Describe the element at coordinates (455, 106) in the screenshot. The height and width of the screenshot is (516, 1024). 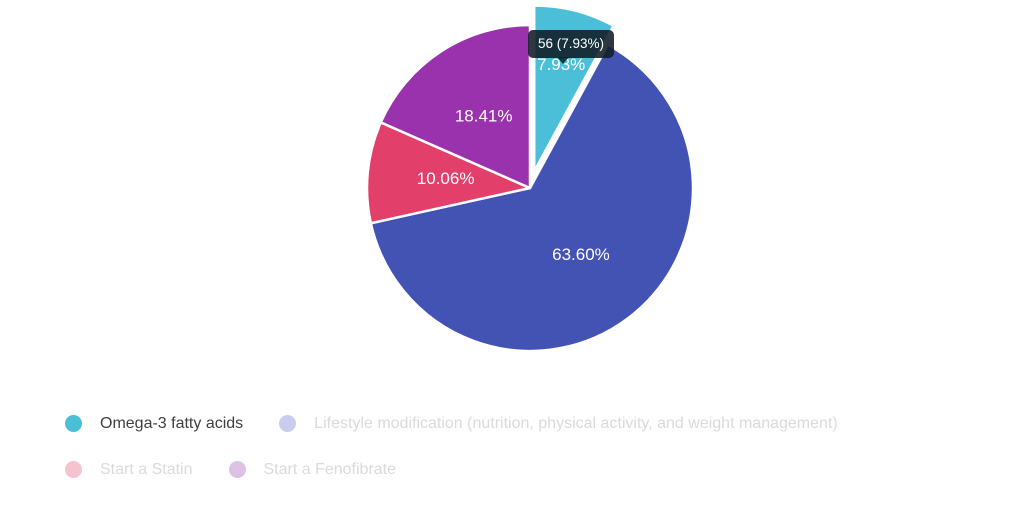
I see `pie-slice-start-a-fenofibrate` at that location.